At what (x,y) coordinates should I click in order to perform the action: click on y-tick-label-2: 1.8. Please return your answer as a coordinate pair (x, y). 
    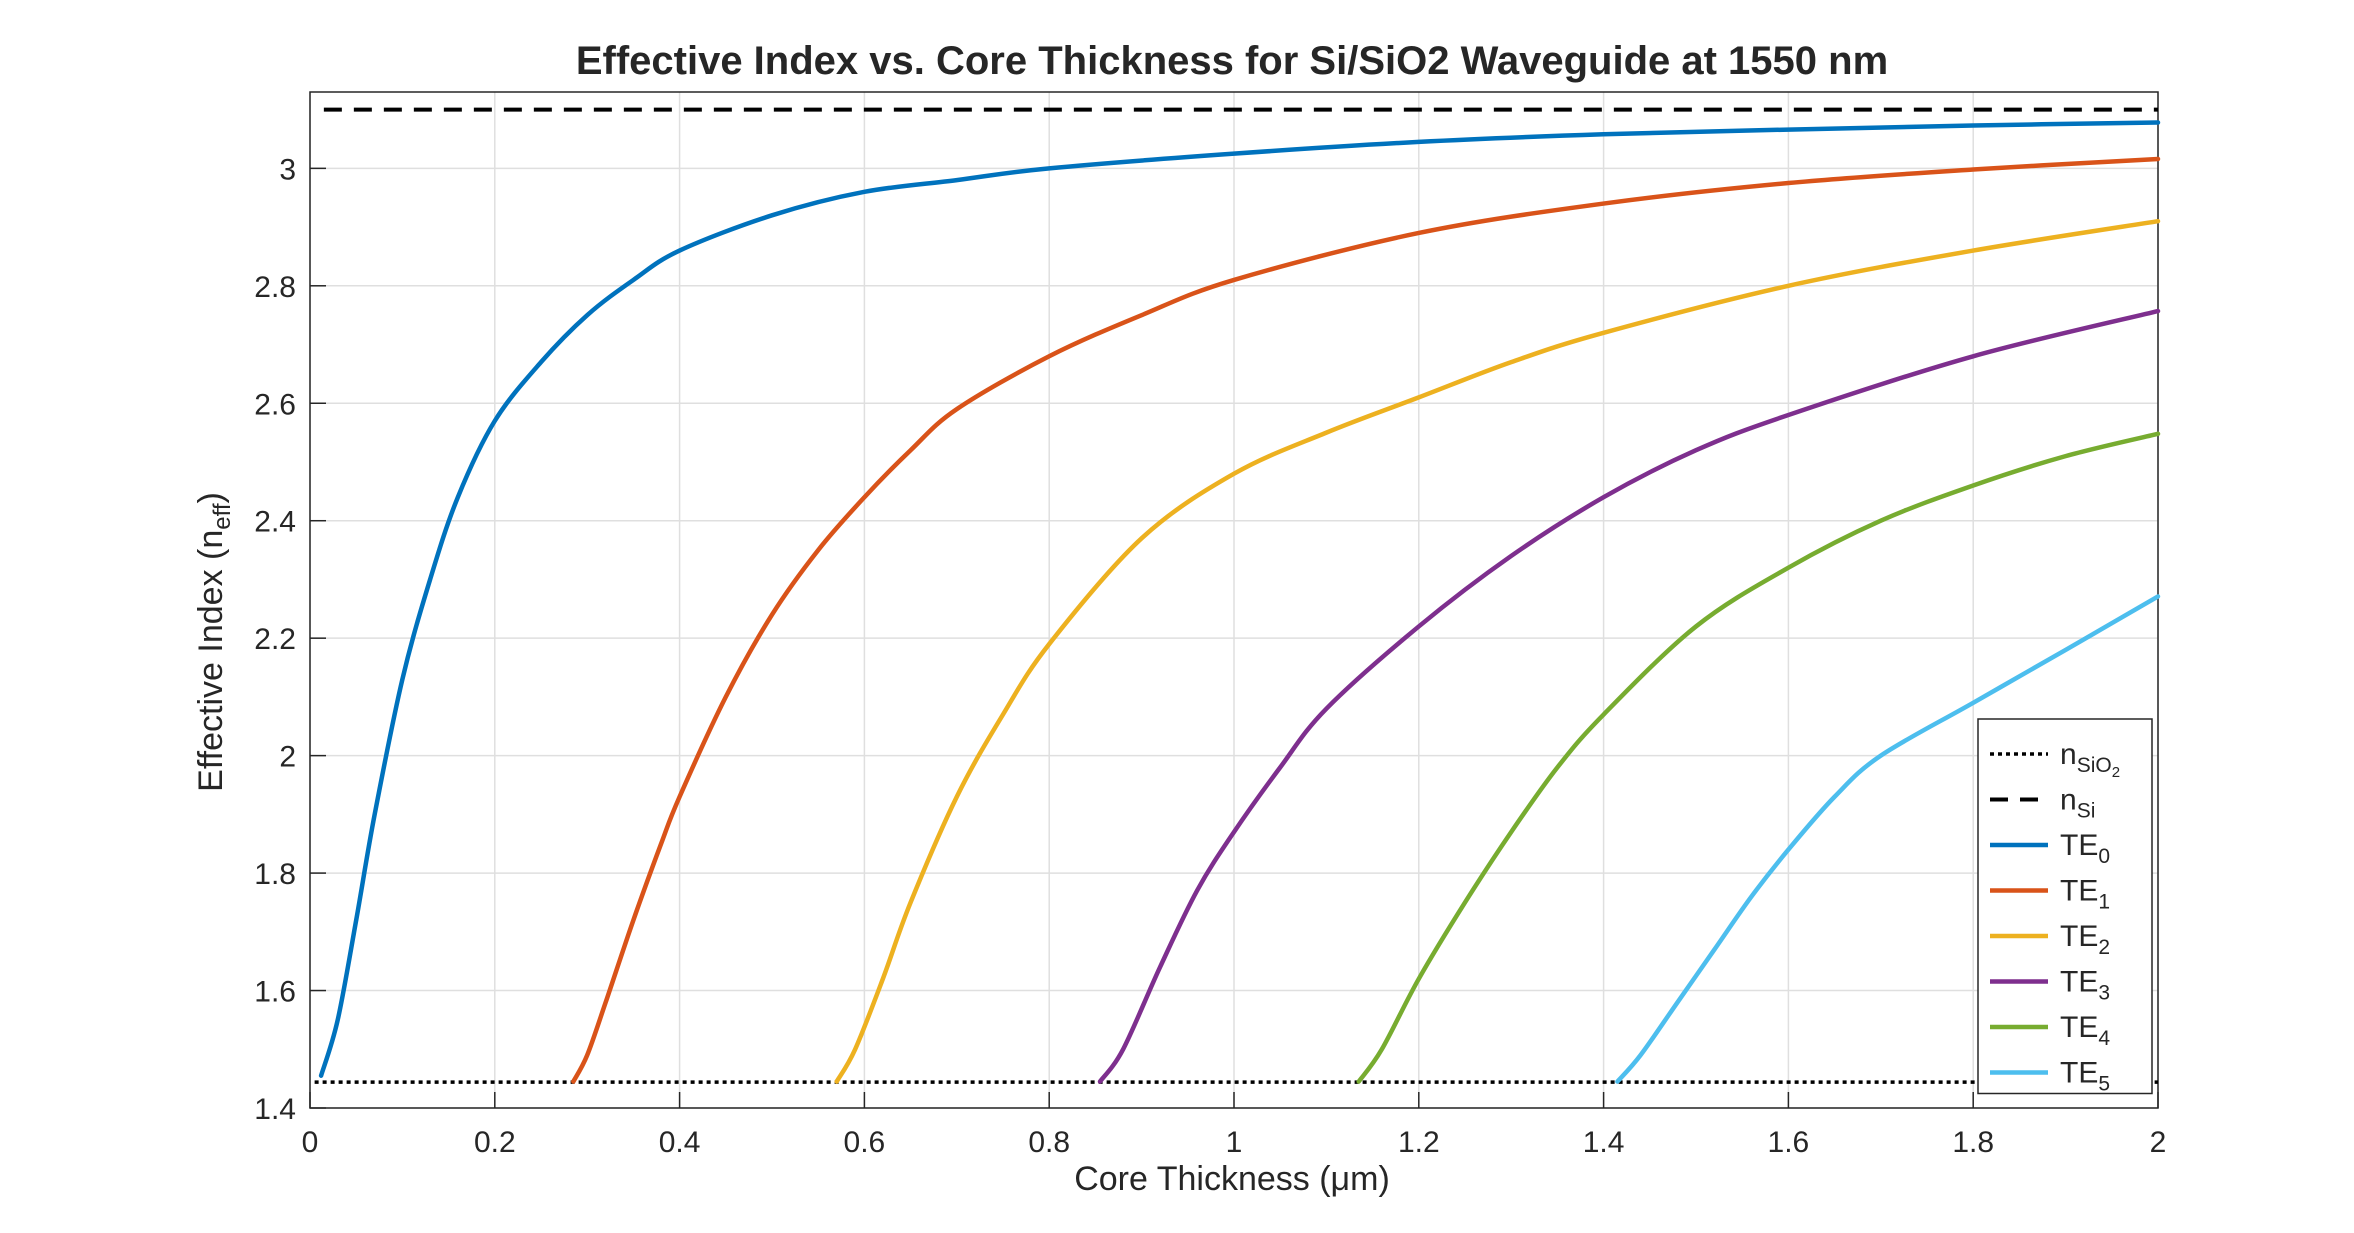
    Looking at the image, I should click on (275, 874).